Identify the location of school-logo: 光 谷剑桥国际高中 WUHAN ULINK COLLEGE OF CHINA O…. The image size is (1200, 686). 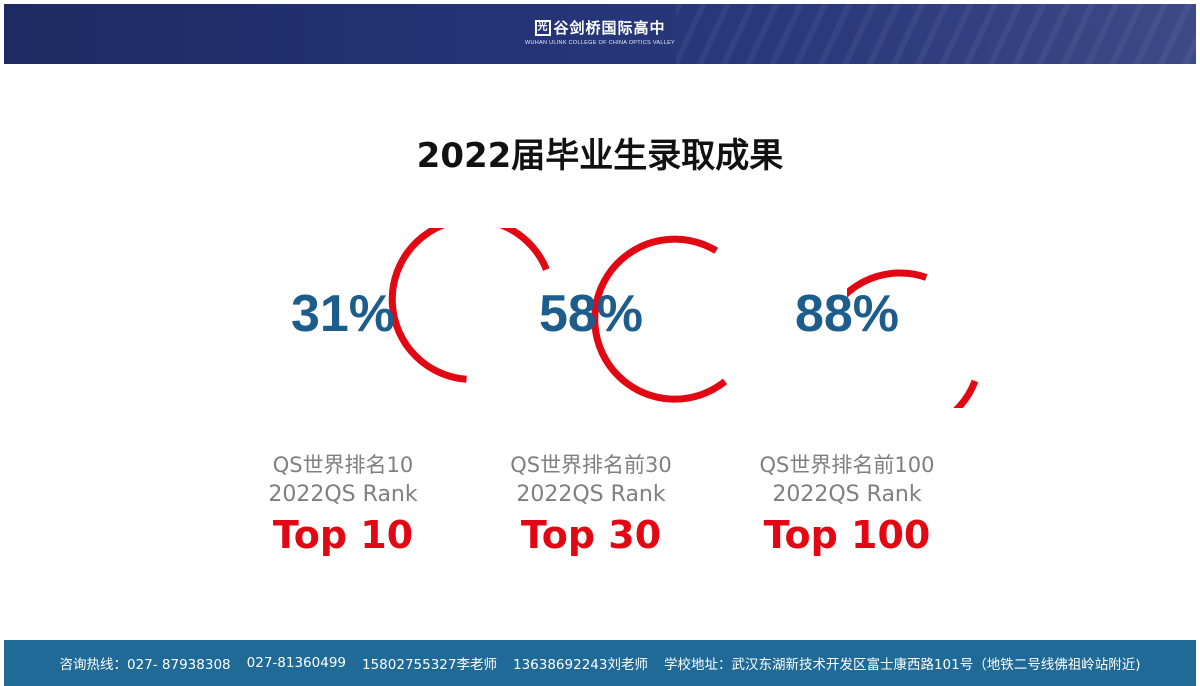
(600, 31).